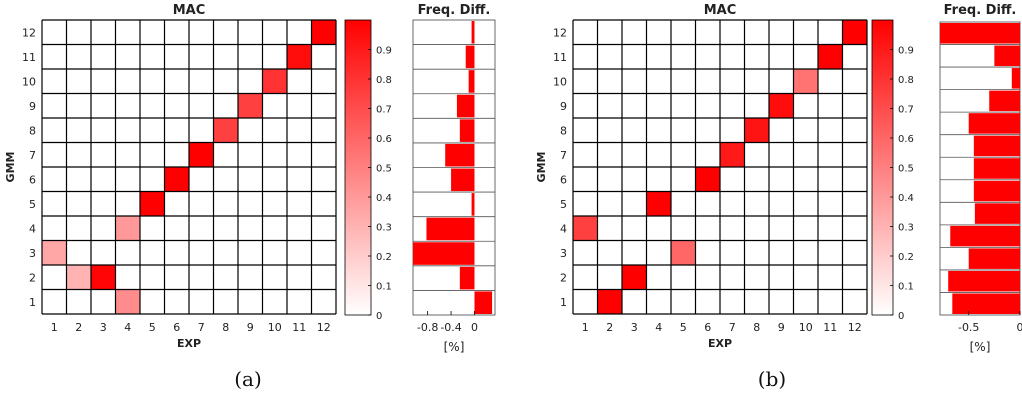 The image size is (1022, 397). I want to click on freq-diff-unit: [%], so click(980, 347).